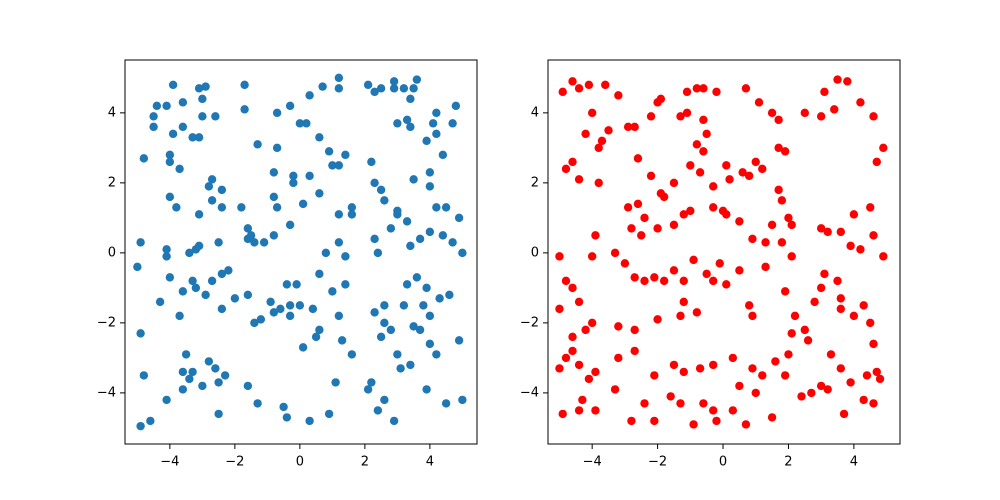 This screenshot has height=500, width=1000. Describe the element at coordinates (365, 462) in the screenshot. I see `x-tick-label: 2` at that location.